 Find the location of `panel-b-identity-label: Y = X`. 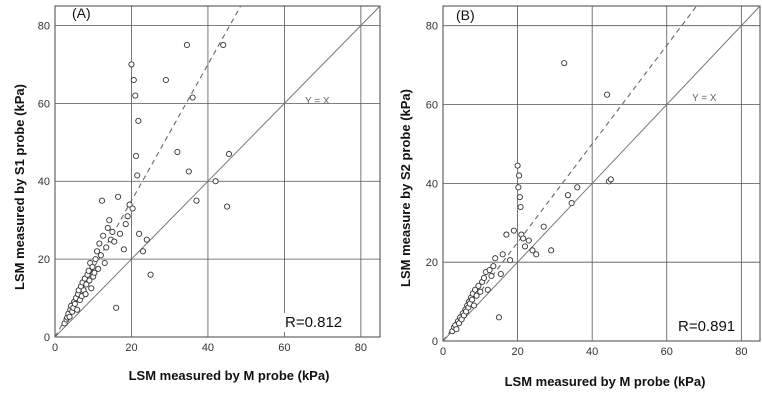

panel-b-identity-label: Y = X is located at coordinates (704, 98).